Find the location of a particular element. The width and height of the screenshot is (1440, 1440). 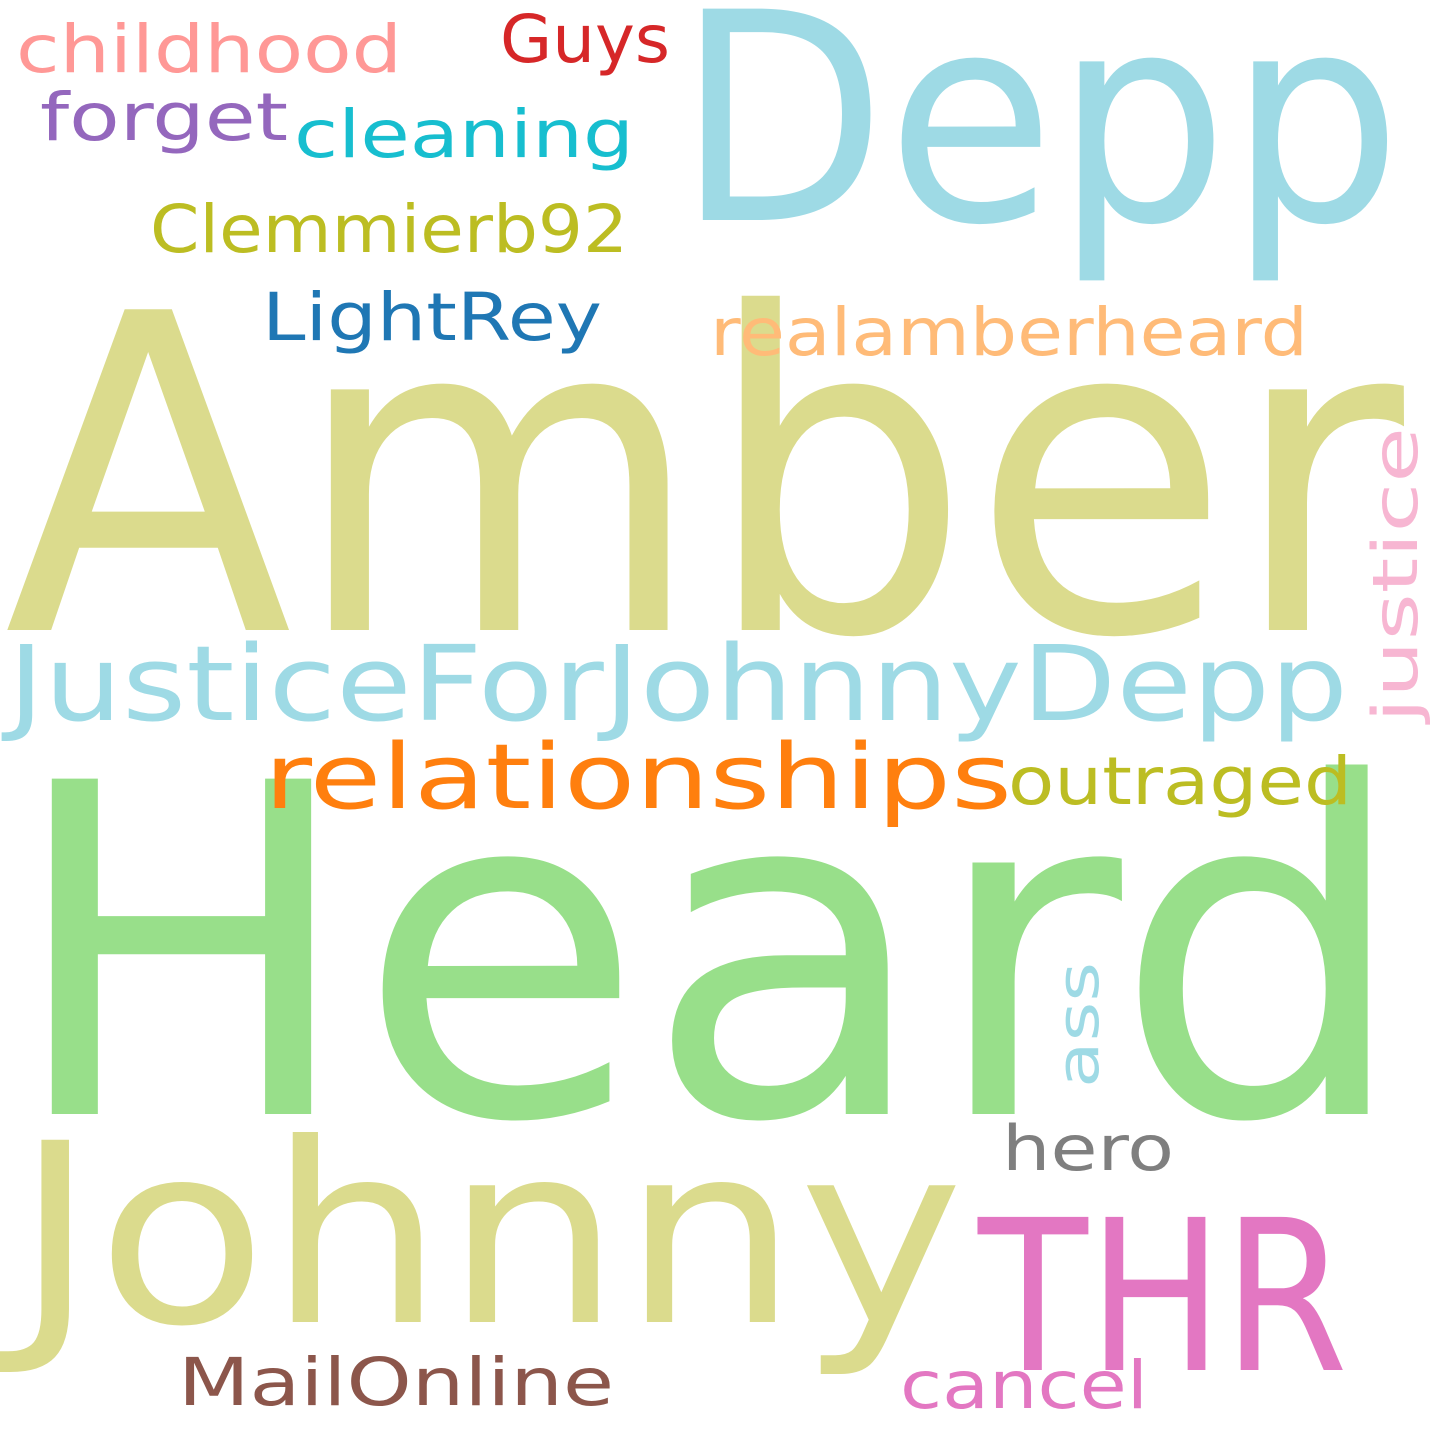

word-cancel: cancel is located at coordinates (1024, 1385).